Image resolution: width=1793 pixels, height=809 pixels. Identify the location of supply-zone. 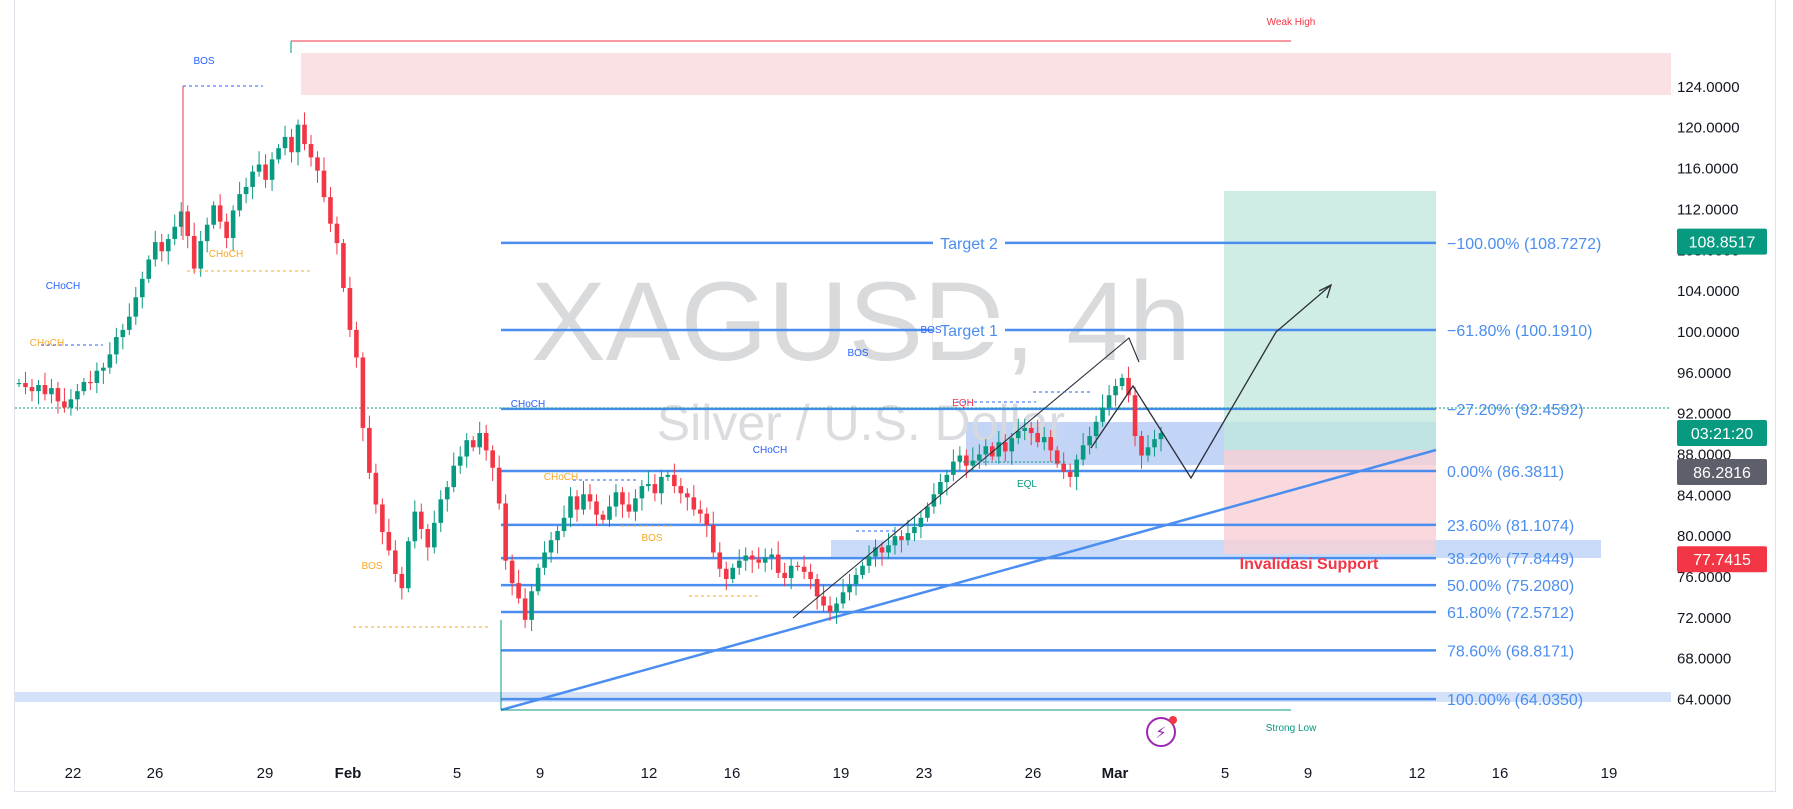
(986, 74).